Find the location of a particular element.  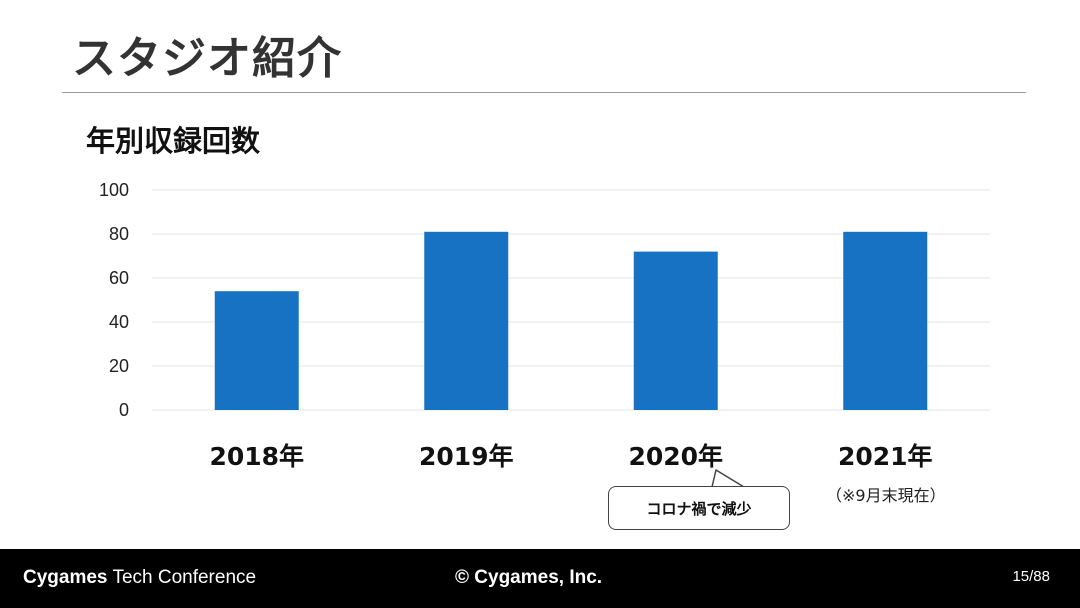

callout-pointer is located at coordinates (728, 478).